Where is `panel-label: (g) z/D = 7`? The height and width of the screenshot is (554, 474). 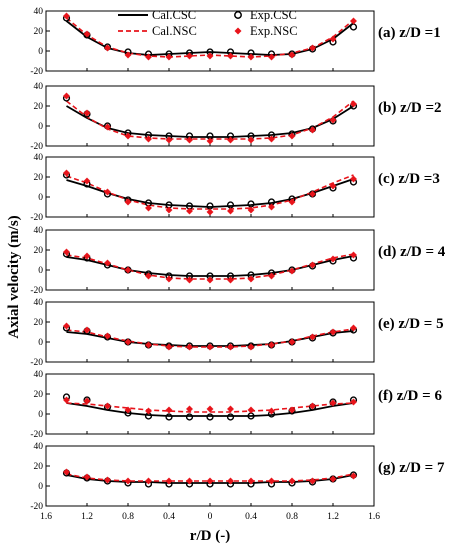 panel-label: (g) z/D = 7 is located at coordinates (411, 468).